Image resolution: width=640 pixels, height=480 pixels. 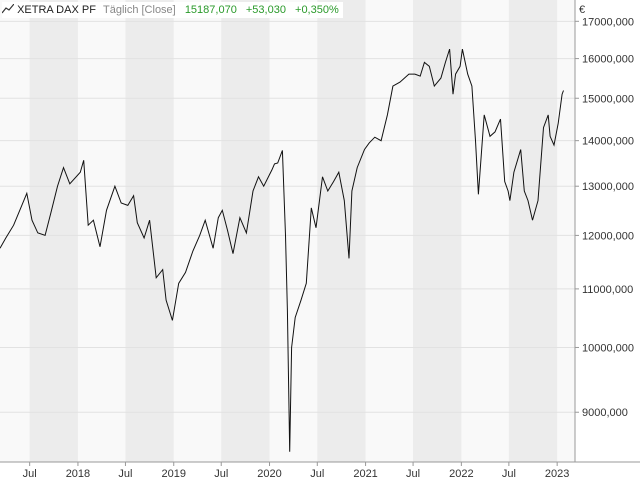 What do you see at coordinates (173, 474) in the screenshot?
I see `x-tick-label: 2019` at bounding box center [173, 474].